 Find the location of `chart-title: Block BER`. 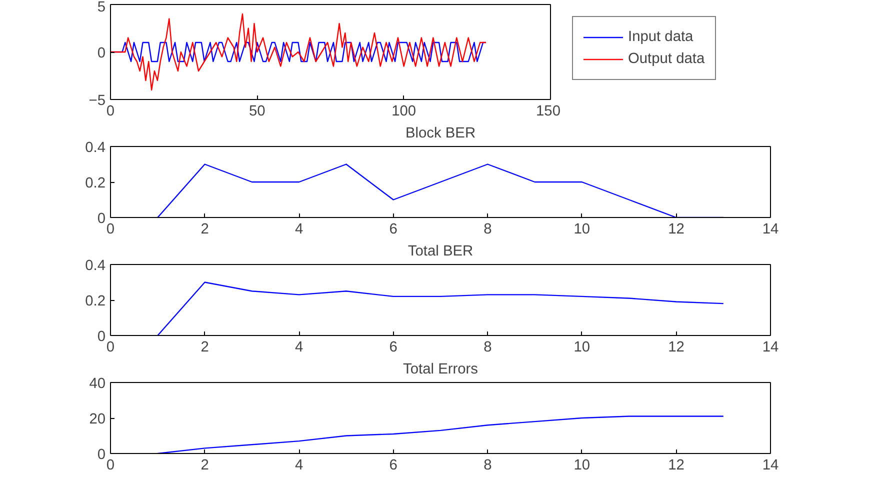

chart-title: Block BER is located at coordinates (440, 134).